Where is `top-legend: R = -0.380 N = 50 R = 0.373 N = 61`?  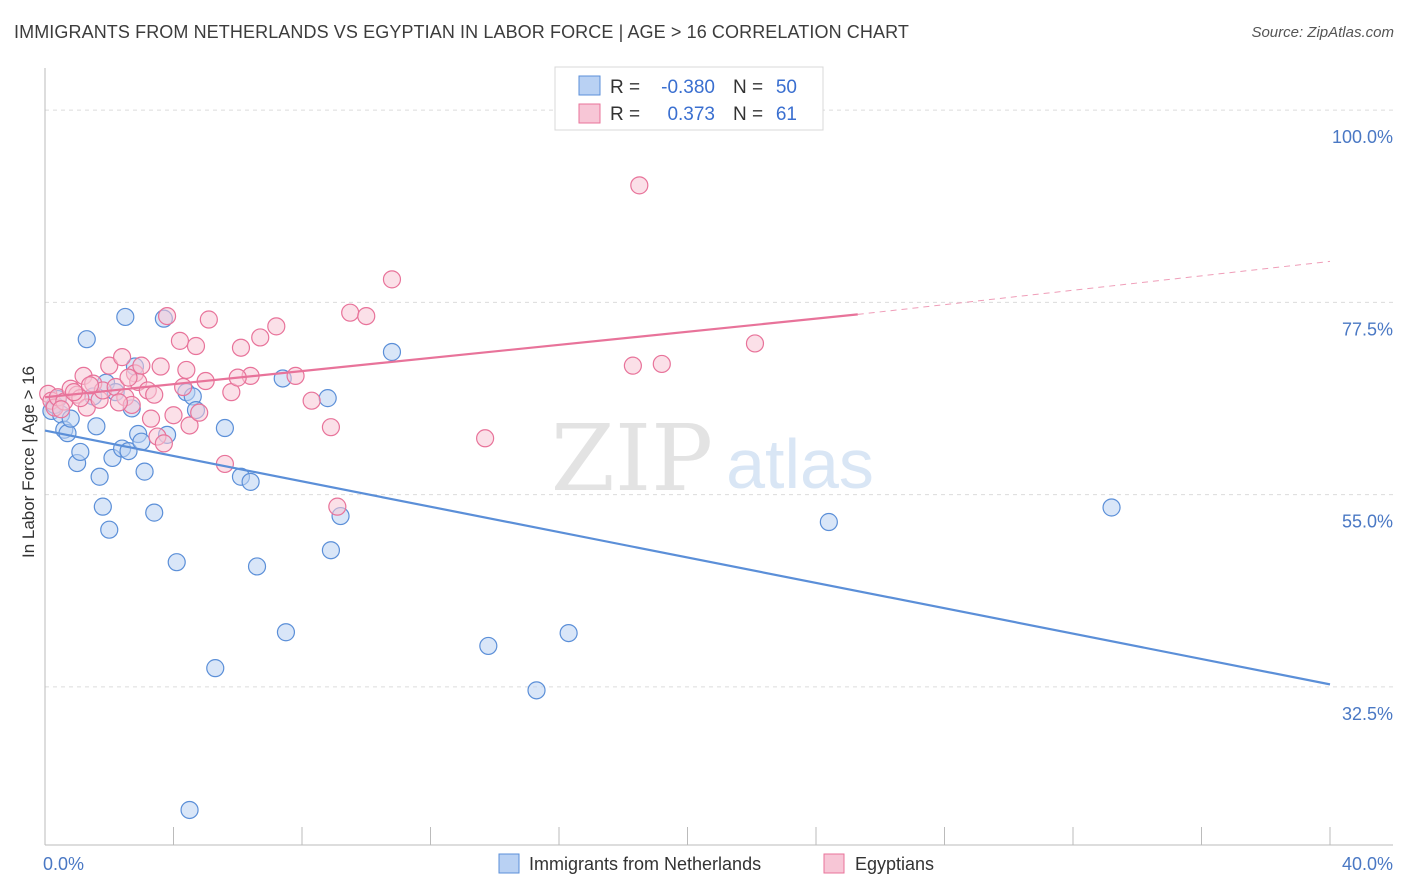
top-legend: R = -0.380 N = 50 R = 0.373 N = 61 is located at coordinates (689, 98).